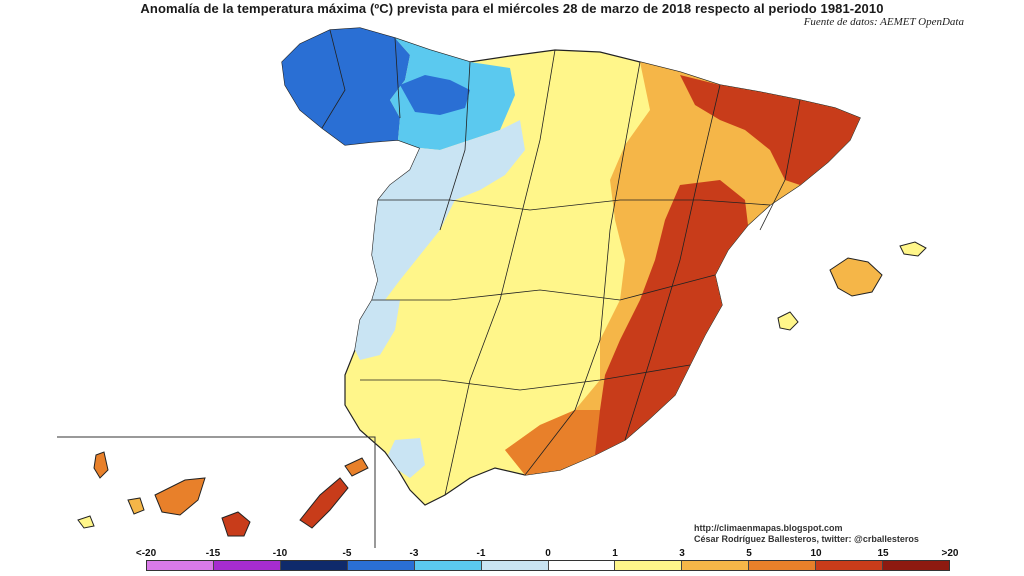  What do you see at coordinates (883, 22) in the screenshot?
I see `data-source-label: Fuente de datos: AEMET OpenData` at bounding box center [883, 22].